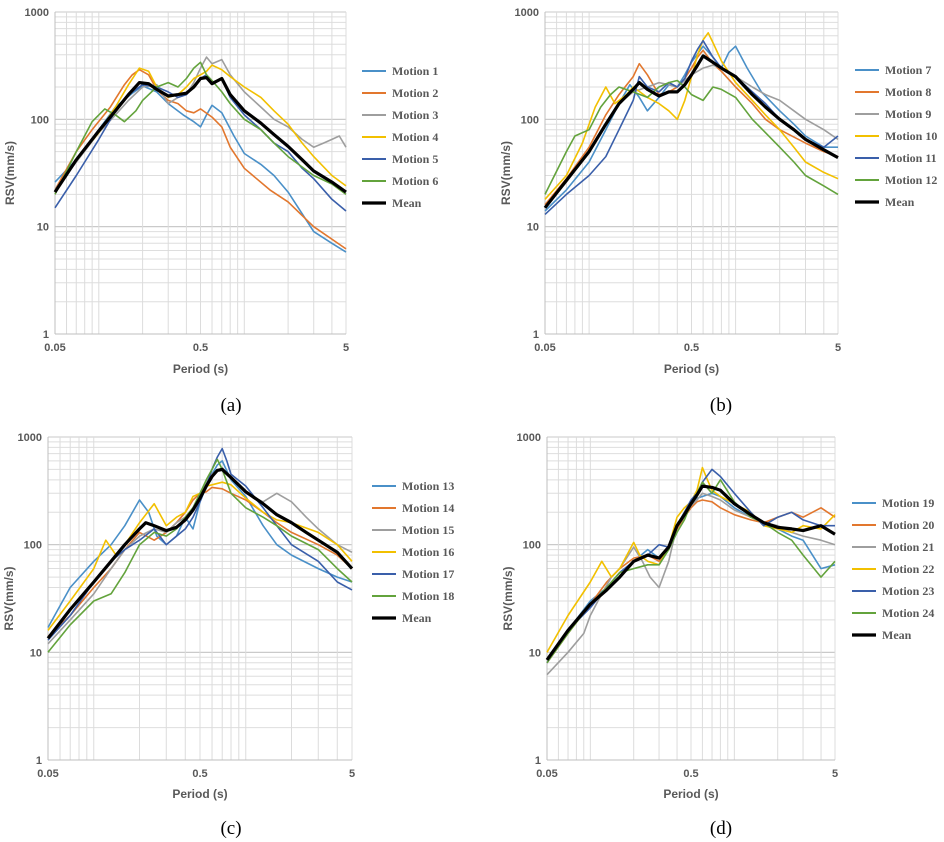 The height and width of the screenshot is (842, 944). Describe the element at coordinates (908, 92) in the screenshot. I see `legend-label: Motion 8` at that location.